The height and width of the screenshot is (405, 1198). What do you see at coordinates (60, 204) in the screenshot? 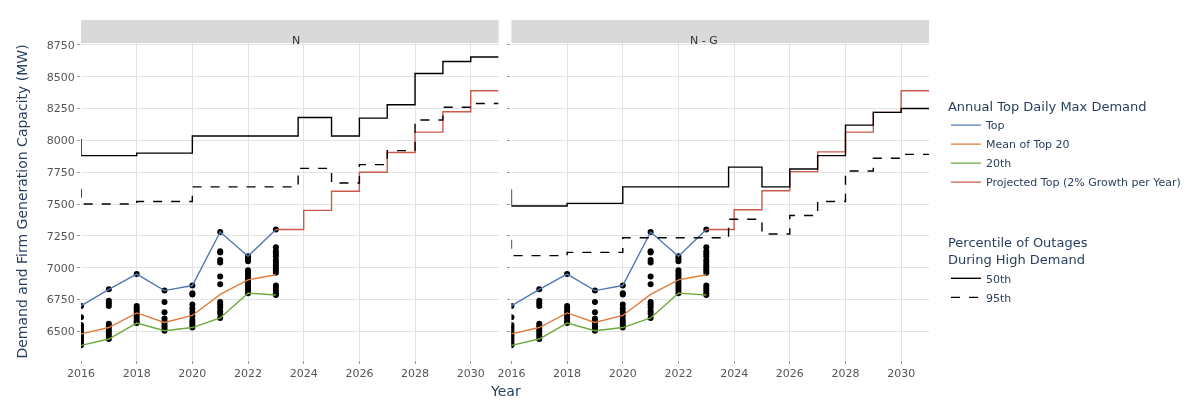
I see `y-tick-label: 7500` at bounding box center [60, 204].